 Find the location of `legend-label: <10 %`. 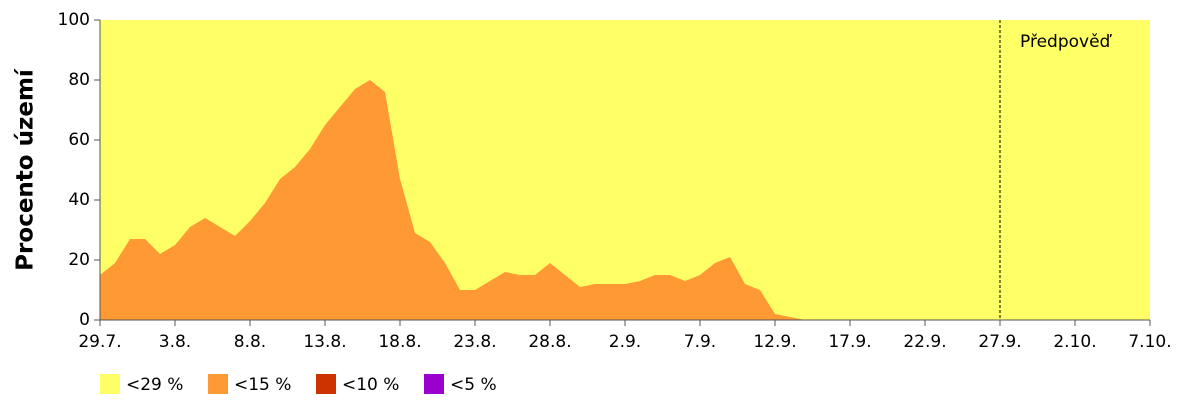

legend-label: <10 % is located at coordinates (370, 385).